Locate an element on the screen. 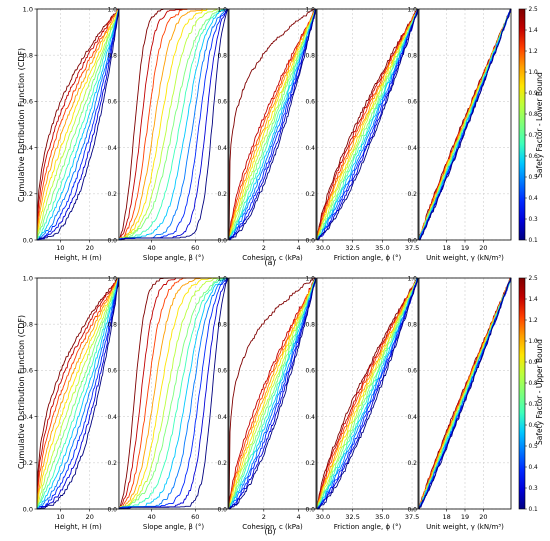 The height and width of the screenshot is (541, 550). colorbar-tick-label: 0.4 is located at coordinates (534, 468).